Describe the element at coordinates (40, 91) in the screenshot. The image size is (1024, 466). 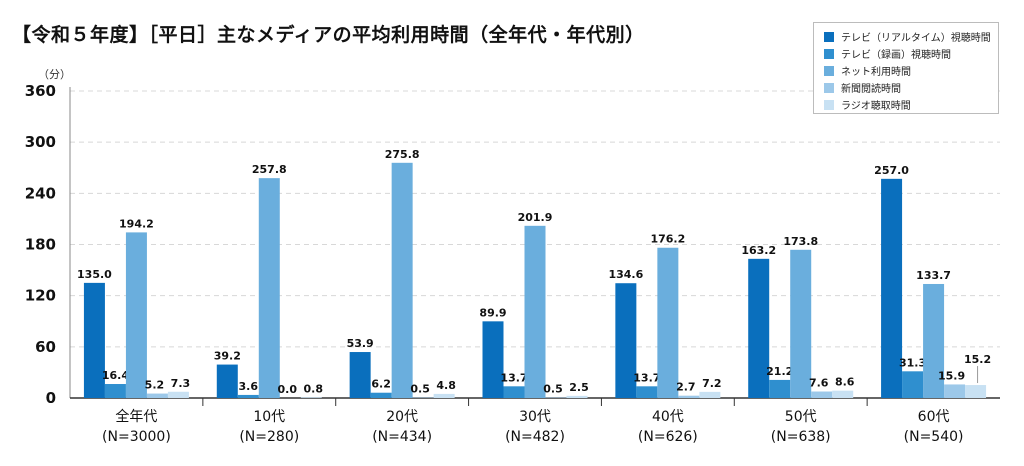
I see `y-tick-label: 360` at that location.